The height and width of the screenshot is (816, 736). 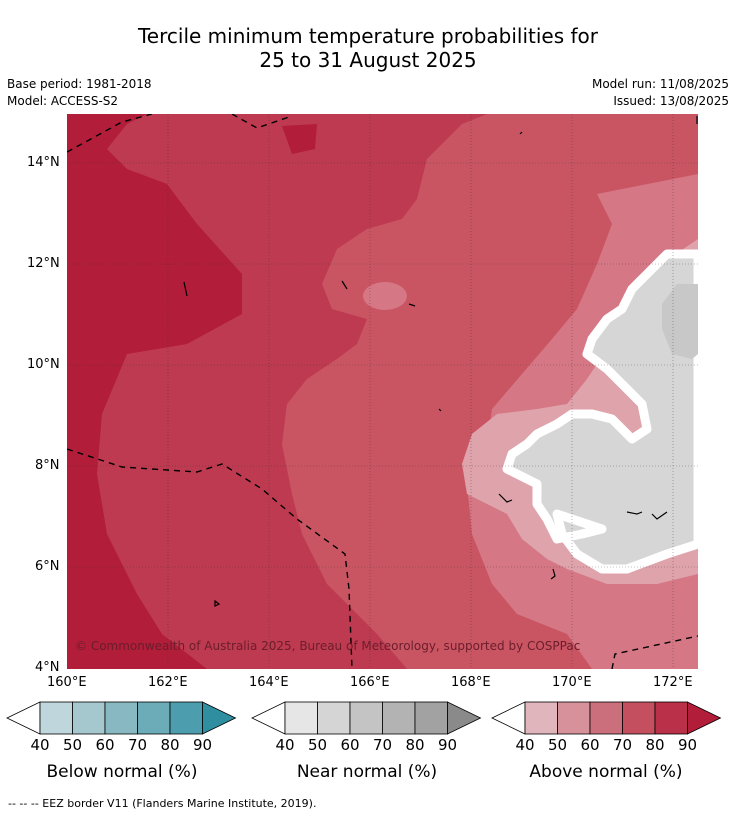 What do you see at coordinates (79, 84) in the screenshot?
I see `base-period: Base period: 1981-2018` at bounding box center [79, 84].